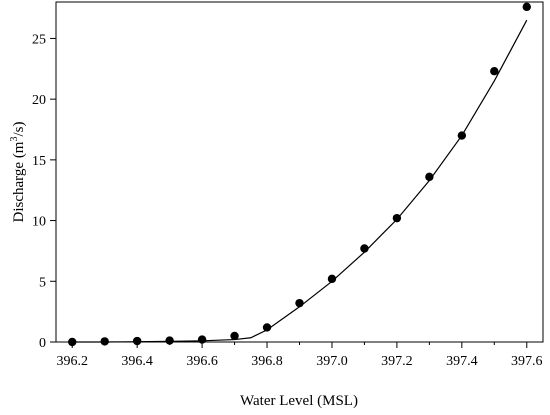 The width and height of the screenshot is (550, 415). What do you see at coordinates (39, 100) in the screenshot?
I see `y-tick-label: 20` at bounding box center [39, 100].